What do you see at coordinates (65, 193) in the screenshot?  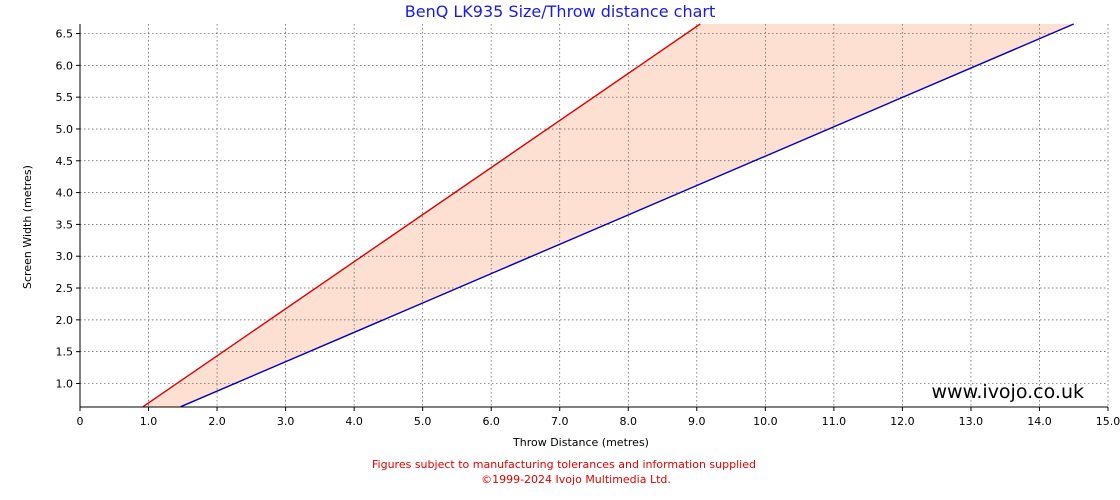 I see `y-tick-label: 4.0` at bounding box center [65, 193].